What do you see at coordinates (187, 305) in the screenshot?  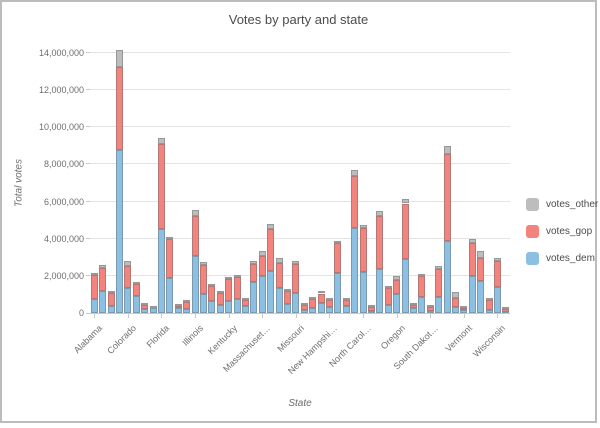 I see `bar-segment-votes_gop-Idaho` at bounding box center [187, 305].